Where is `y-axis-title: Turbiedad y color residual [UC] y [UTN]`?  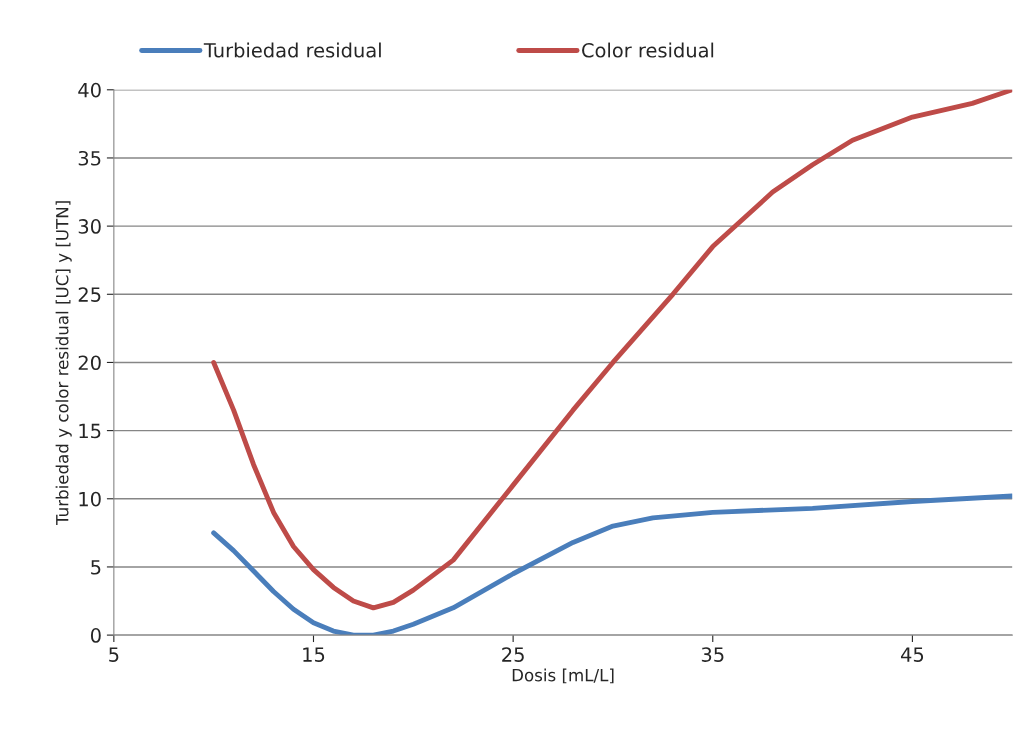 y-axis-title: Turbiedad y color residual [UC] y [UTN] is located at coordinates (63, 363).